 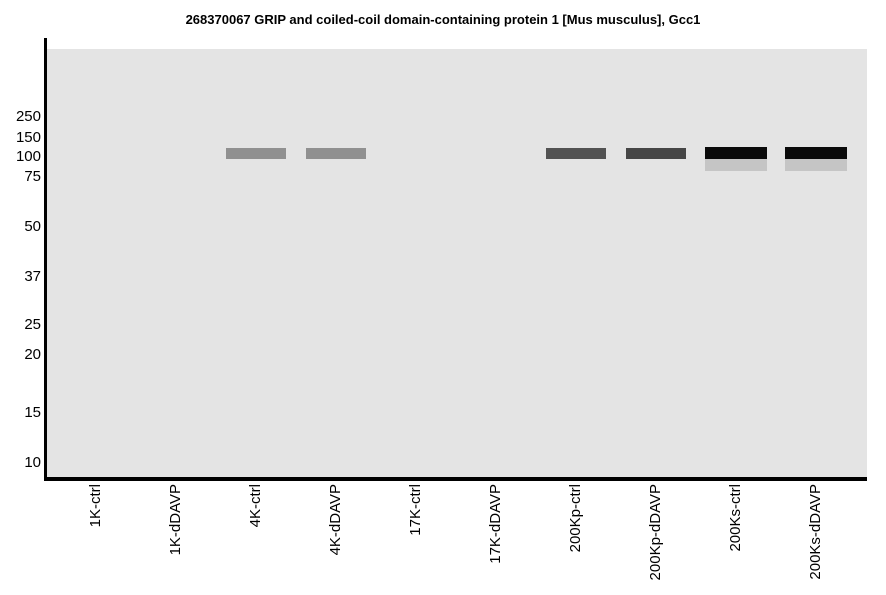 What do you see at coordinates (32, 412) in the screenshot?
I see `mw-marker-label: 15` at bounding box center [32, 412].